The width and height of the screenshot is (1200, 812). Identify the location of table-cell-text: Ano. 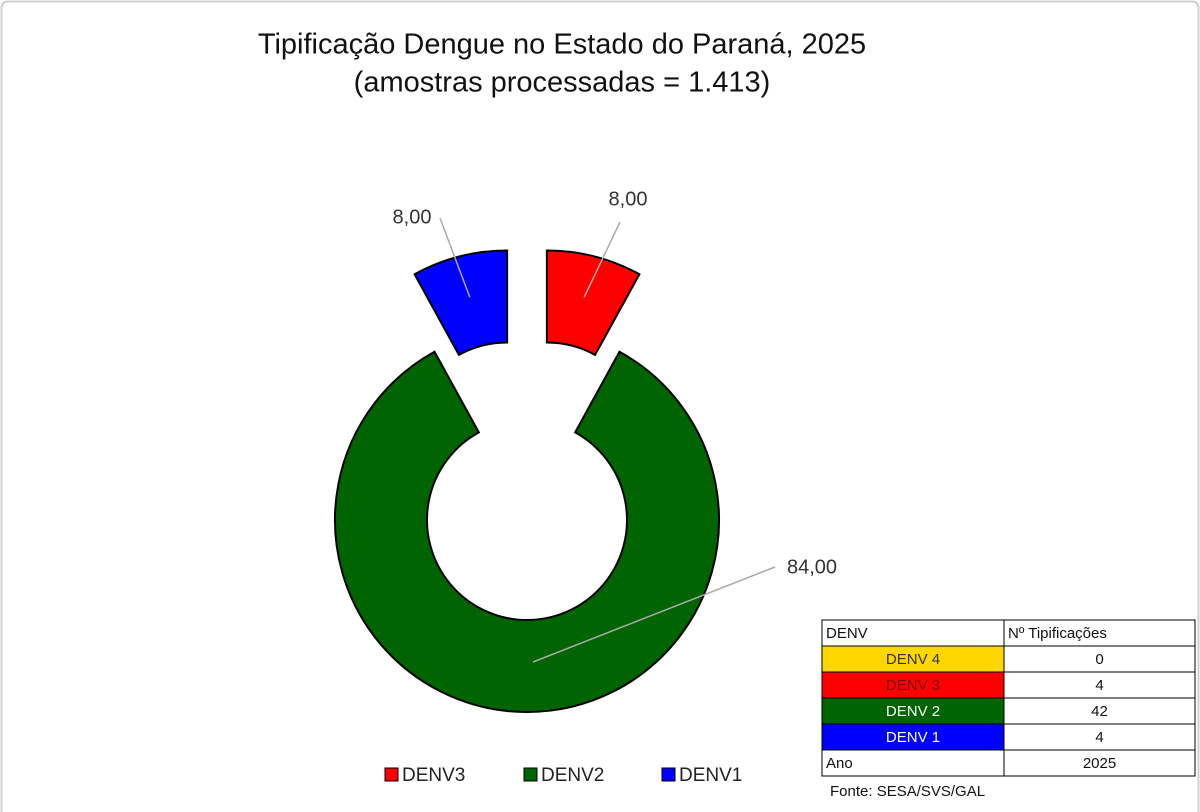
(839, 763).